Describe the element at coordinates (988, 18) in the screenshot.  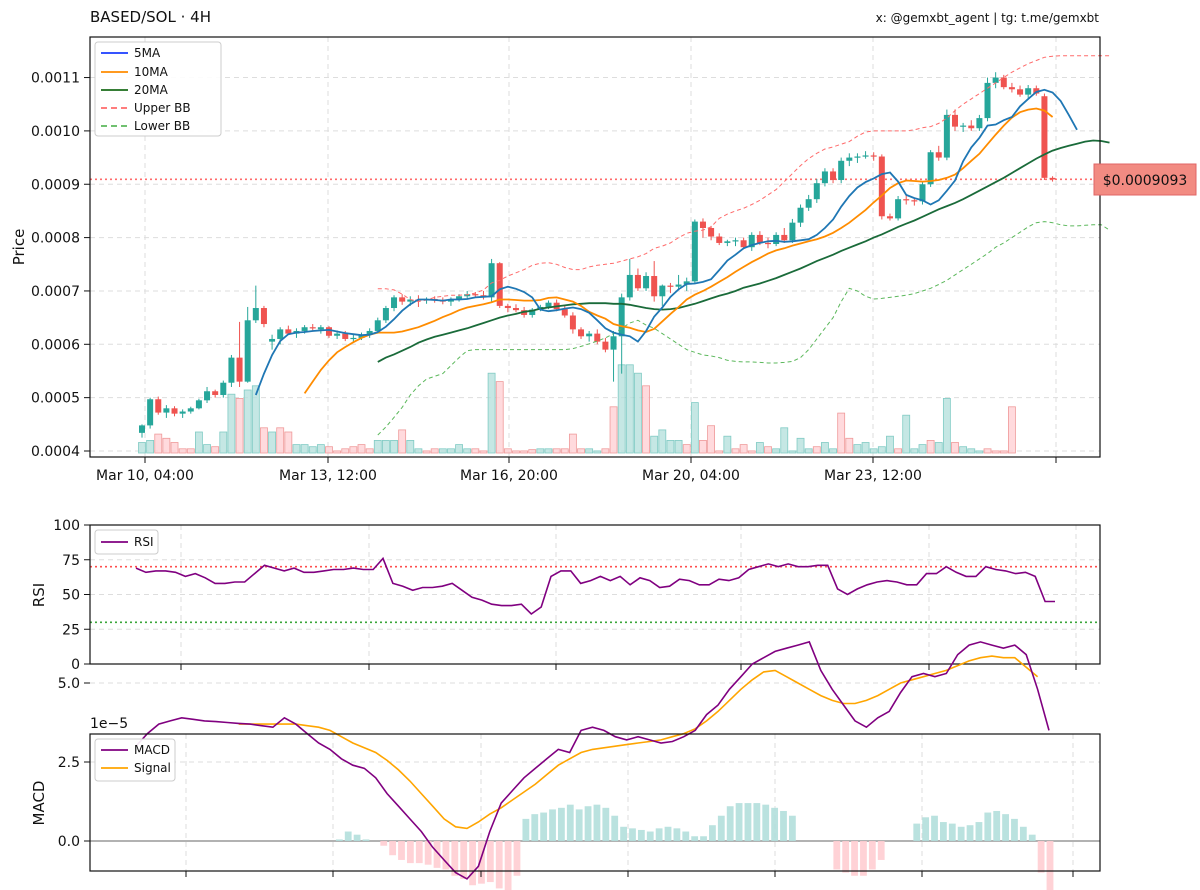
I see `credit-text: x: @gemxbt_agent | tg: t.me/gemxbt` at that location.